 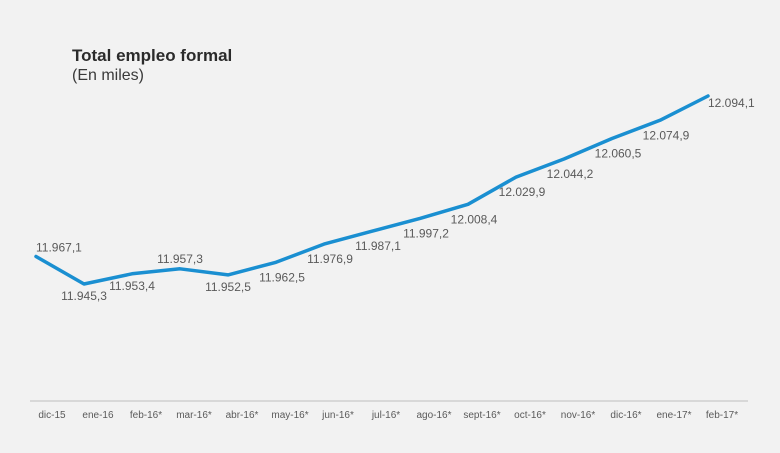 I want to click on x-tick-label: jul-16*, so click(x=385, y=415).